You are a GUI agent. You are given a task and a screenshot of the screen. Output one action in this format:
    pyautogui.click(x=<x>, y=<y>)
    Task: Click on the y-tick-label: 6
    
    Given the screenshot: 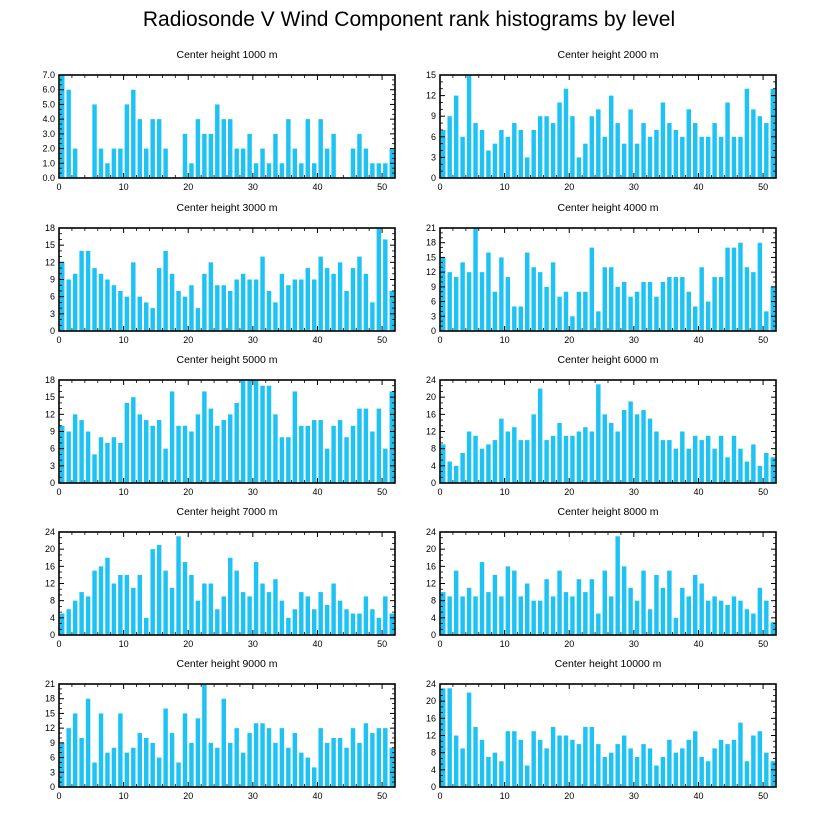 What is the action you would take?
    pyautogui.click(x=52, y=449)
    